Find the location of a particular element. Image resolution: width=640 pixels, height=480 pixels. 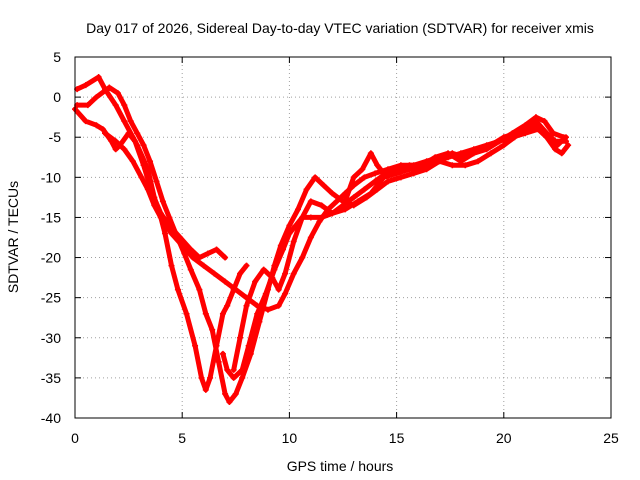

series-track-c is located at coordinates (150, 183).